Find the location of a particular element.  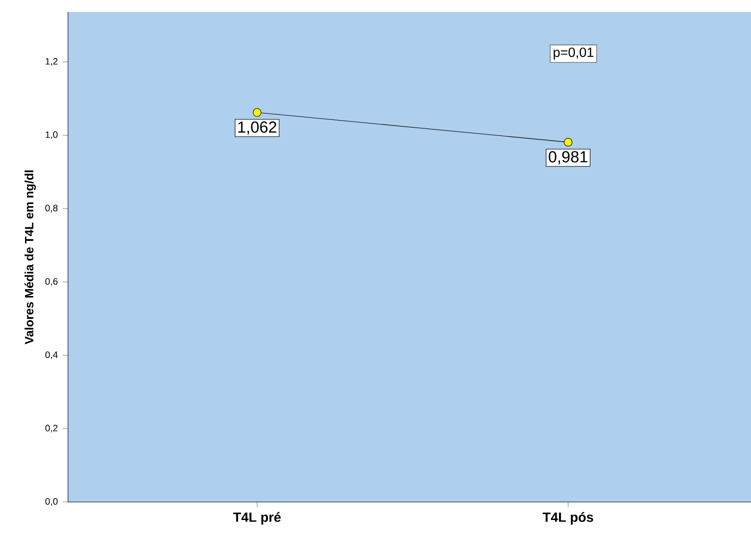

y-tick-label: 0,6 is located at coordinates (51, 282).